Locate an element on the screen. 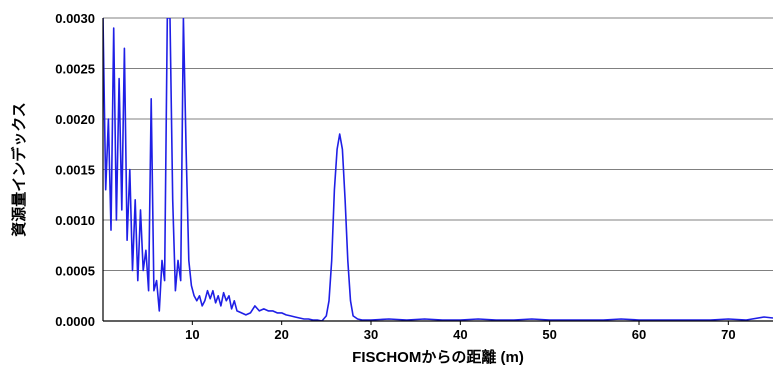 The height and width of the screenshot is (374, 774). x-axis-ticks: 10 20 30 40 50 60 70 is located at coordinates (460, 331).